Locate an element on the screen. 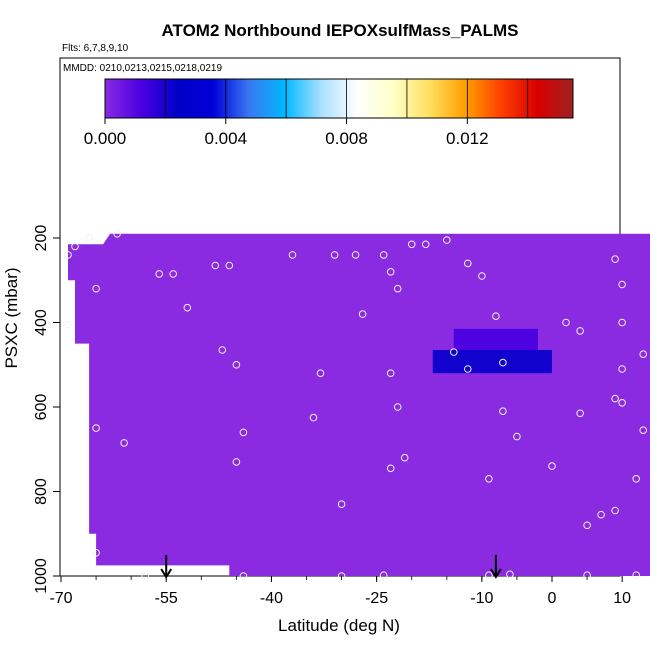 The width and height of the screenshot is (650, 650). y-tick-label: 600 is located at coordinates (41, 407).